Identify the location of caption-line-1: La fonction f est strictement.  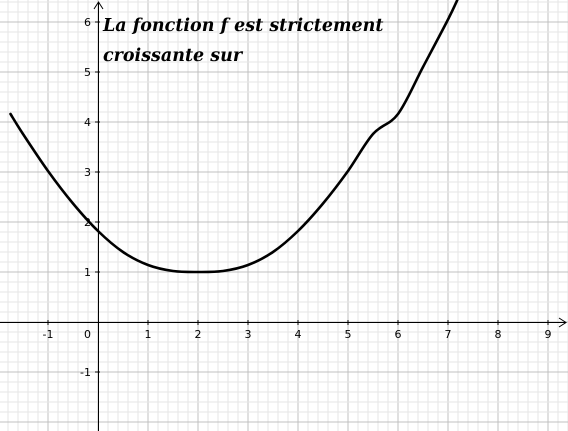
(243, 26).